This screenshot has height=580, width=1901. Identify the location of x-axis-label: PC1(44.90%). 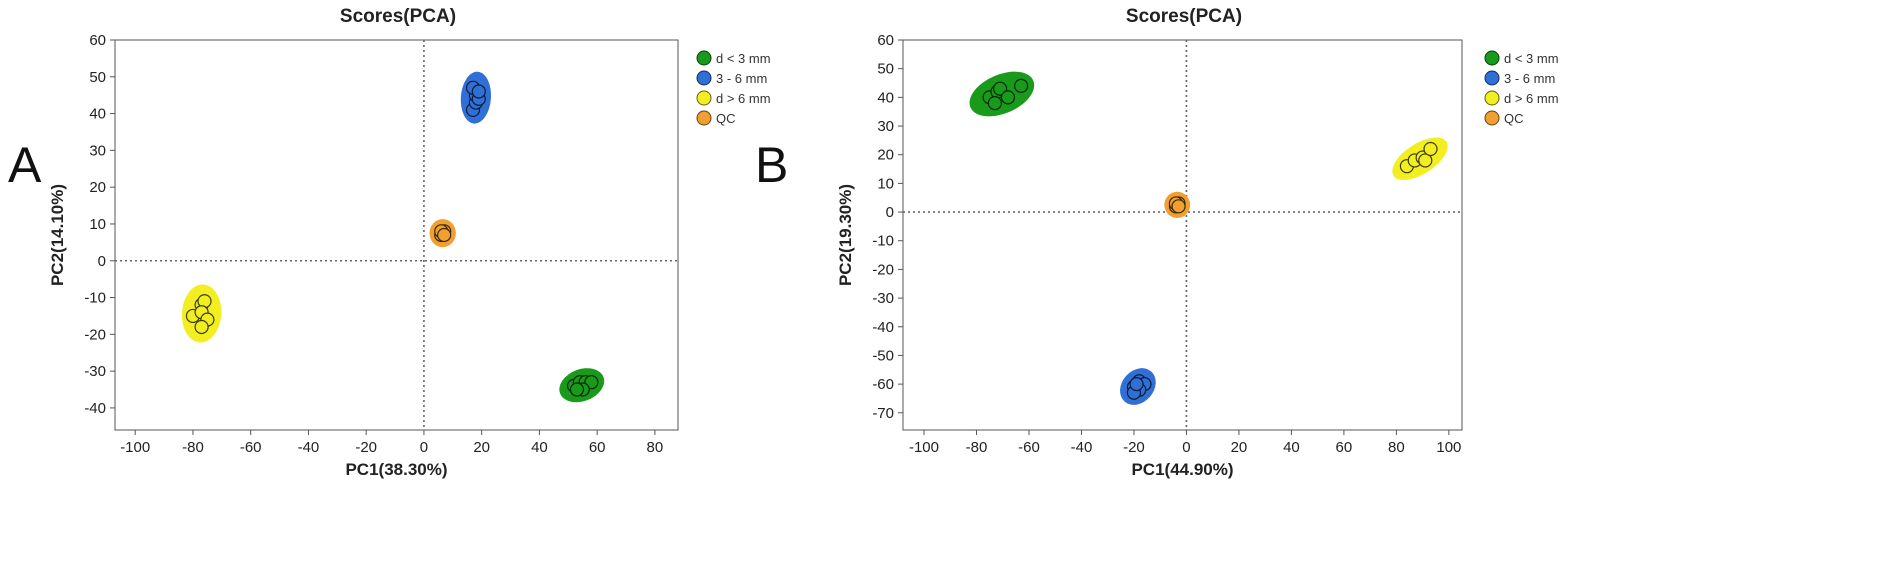
(1182, 469).